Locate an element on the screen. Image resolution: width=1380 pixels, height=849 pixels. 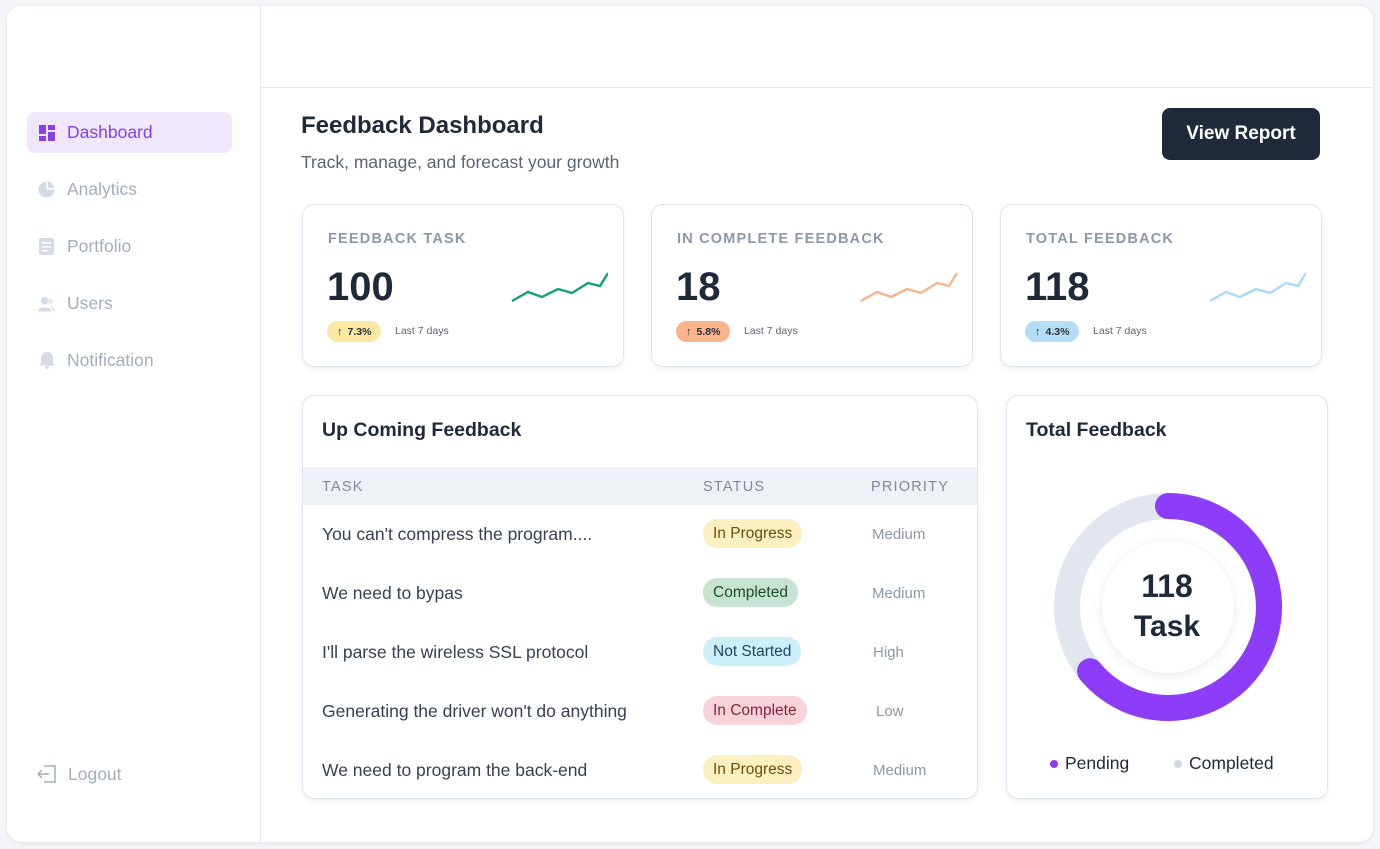
sidebar-item-label: Dashboard is located at coordinates (110, 132).